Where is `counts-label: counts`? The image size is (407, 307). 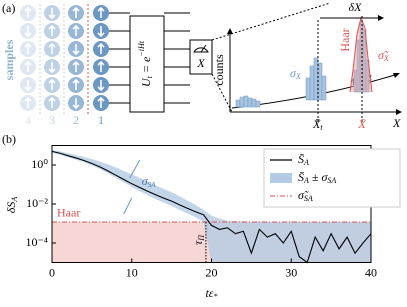 counts-label: counts is located at coordinates (219, 70).